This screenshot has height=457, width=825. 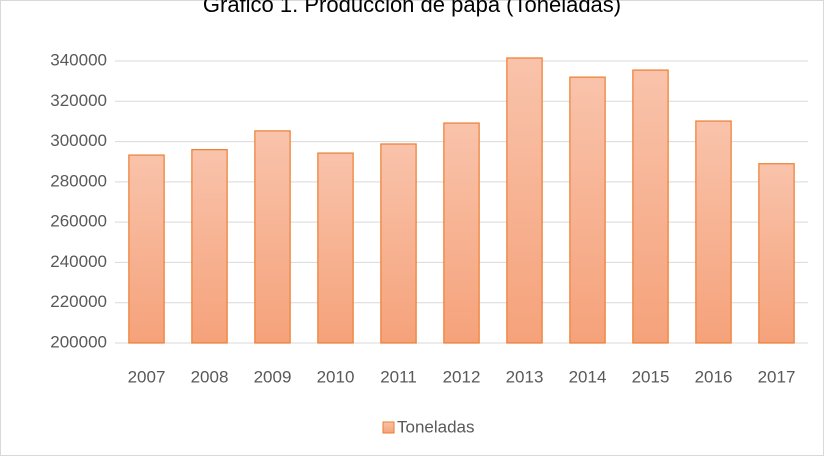 I want to click on x-tick-label: 2008, so click(x=210, y=376).